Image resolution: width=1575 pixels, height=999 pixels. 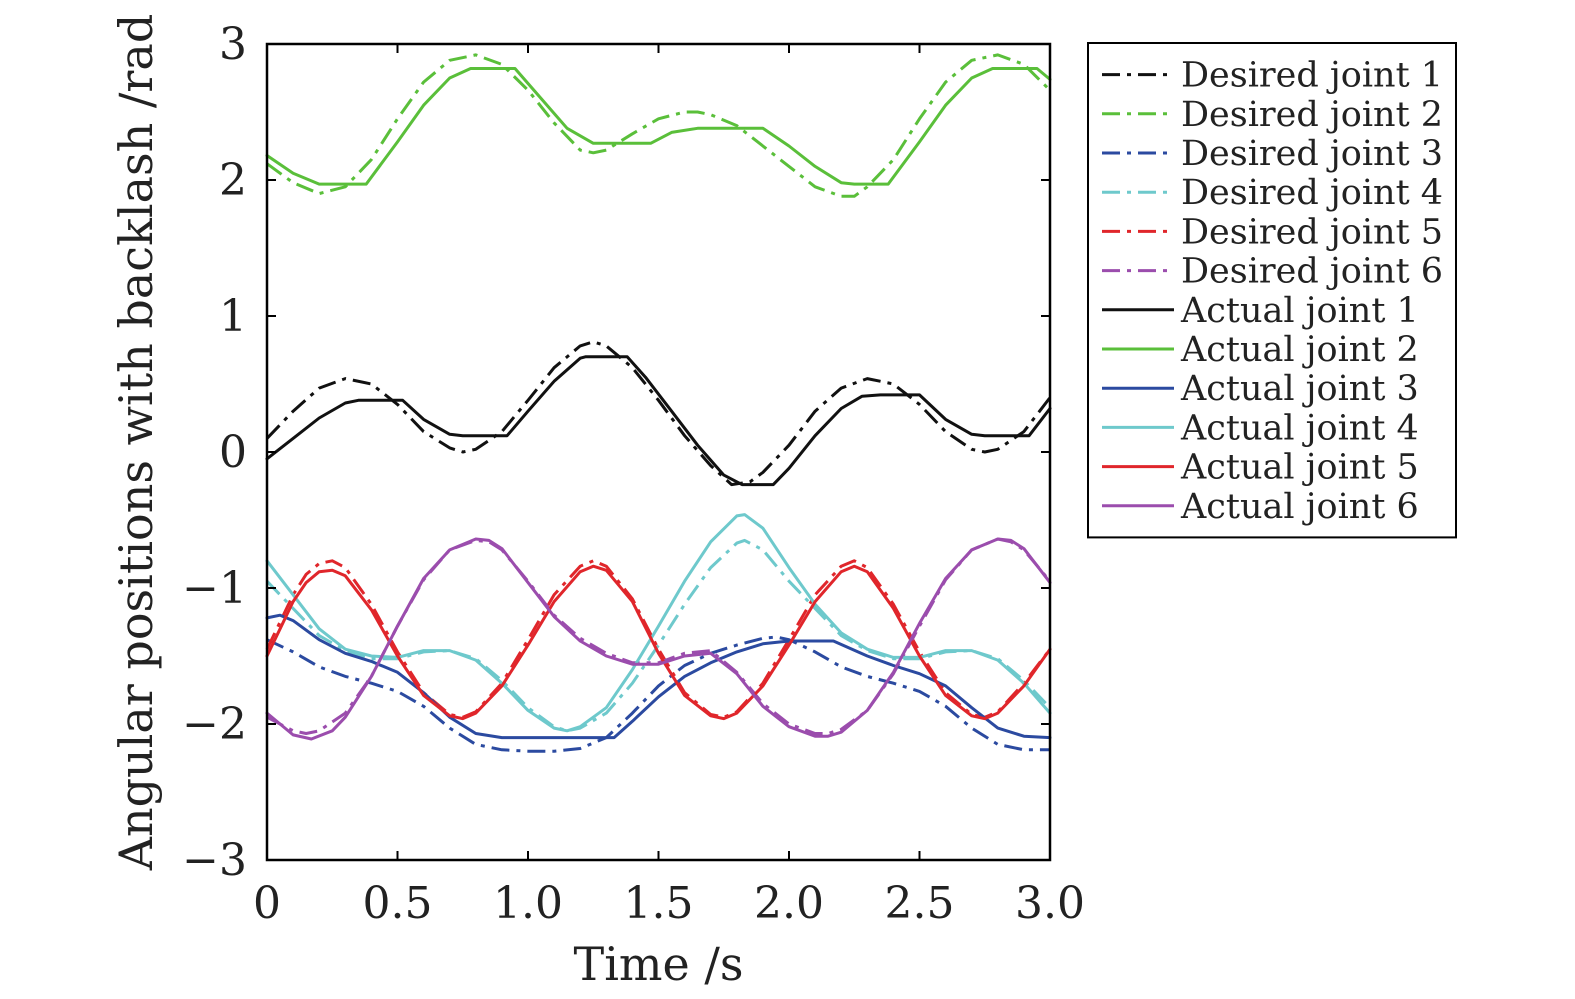 I want to click on x-axis-title: Time /s, so click(x=659, y=964).